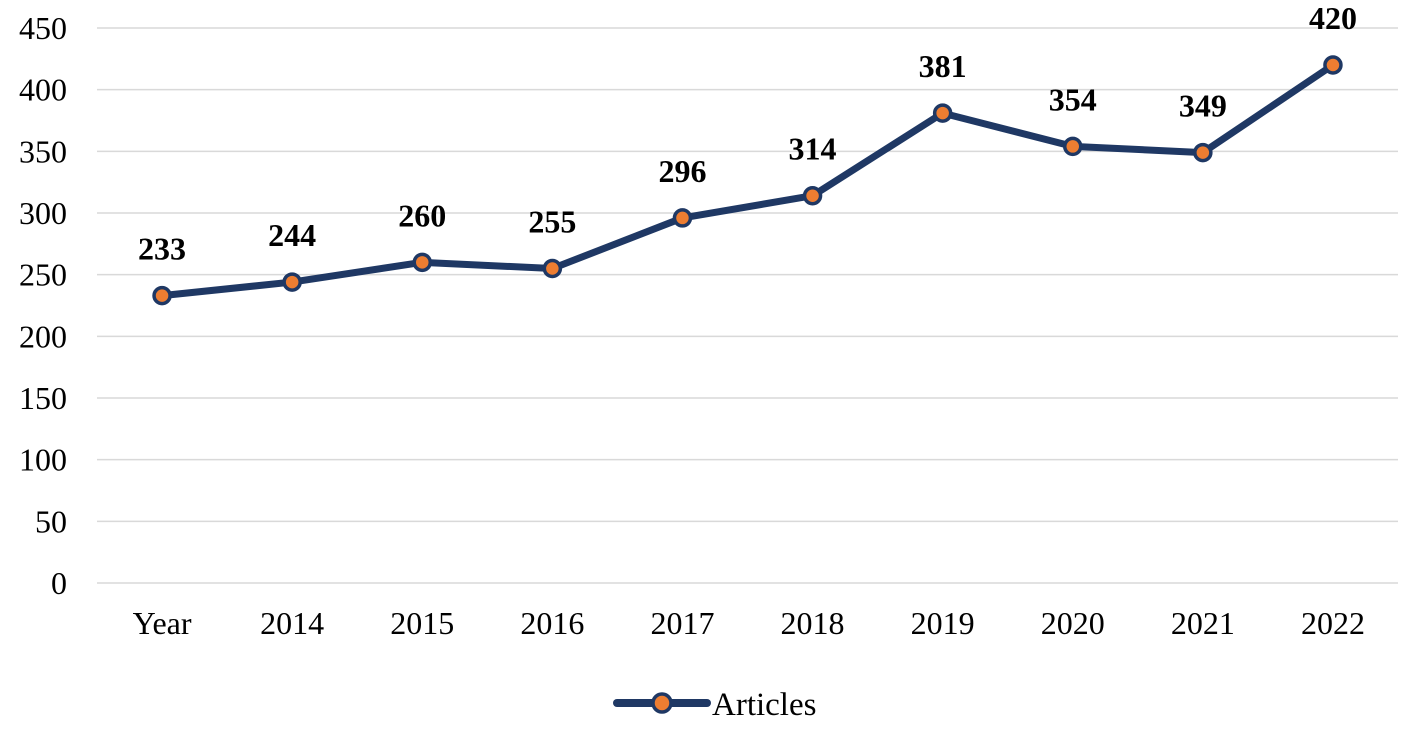 Image resolution: width=1417 pixels, height=730 pixels. Describe the element at coordinates (43, 90) in the screenshot. I see `y-axis-tick-label: 400` at that location.